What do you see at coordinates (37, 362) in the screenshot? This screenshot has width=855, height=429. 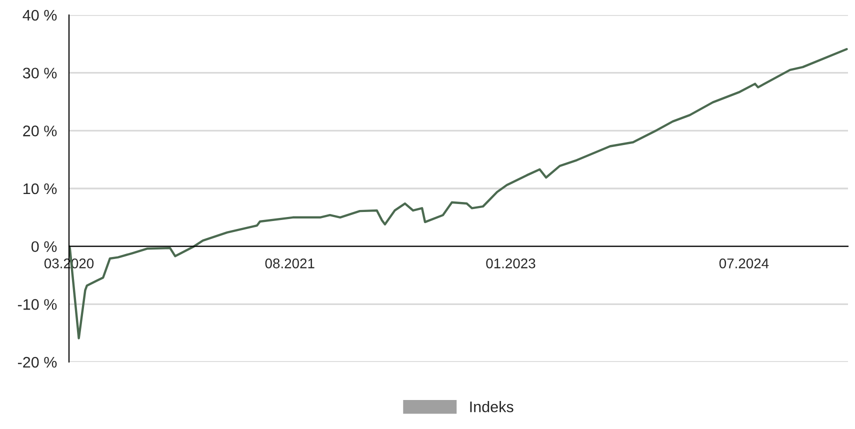 I see `y-tick-label: -20 %` at bounding box center [37, 362].